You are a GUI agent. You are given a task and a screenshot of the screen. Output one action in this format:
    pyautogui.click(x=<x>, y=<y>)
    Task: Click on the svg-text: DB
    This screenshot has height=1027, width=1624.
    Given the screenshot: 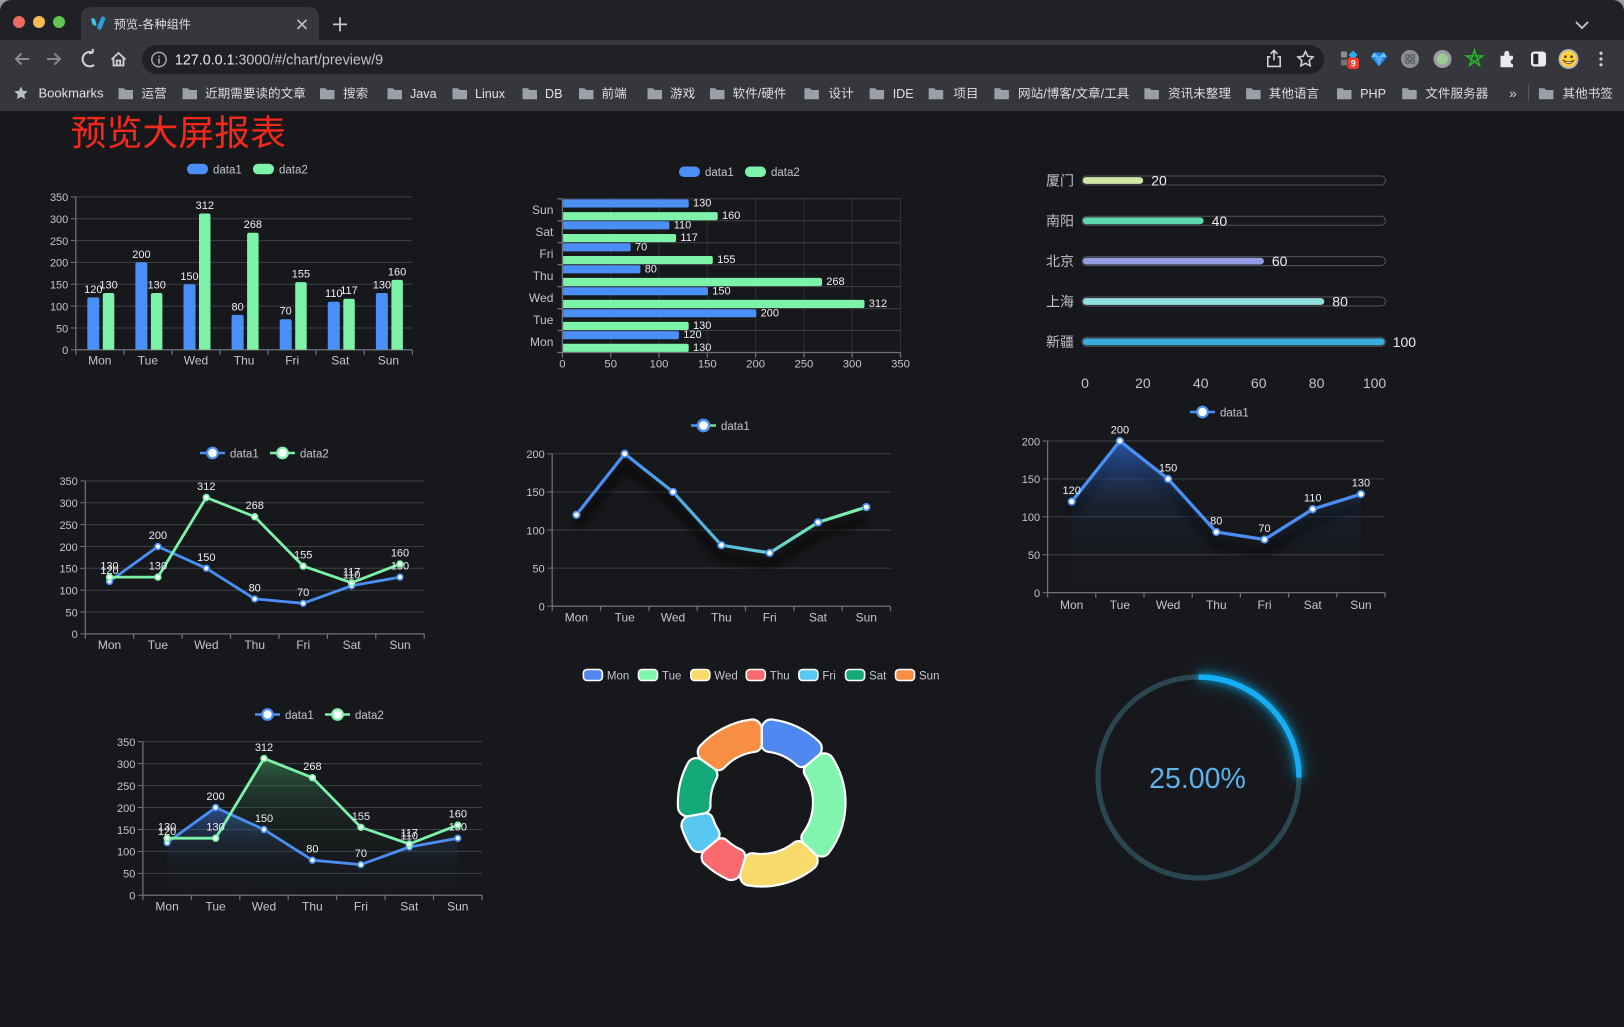 What is the action you would take?
    pyautogui.click(x=554, y=94)
    